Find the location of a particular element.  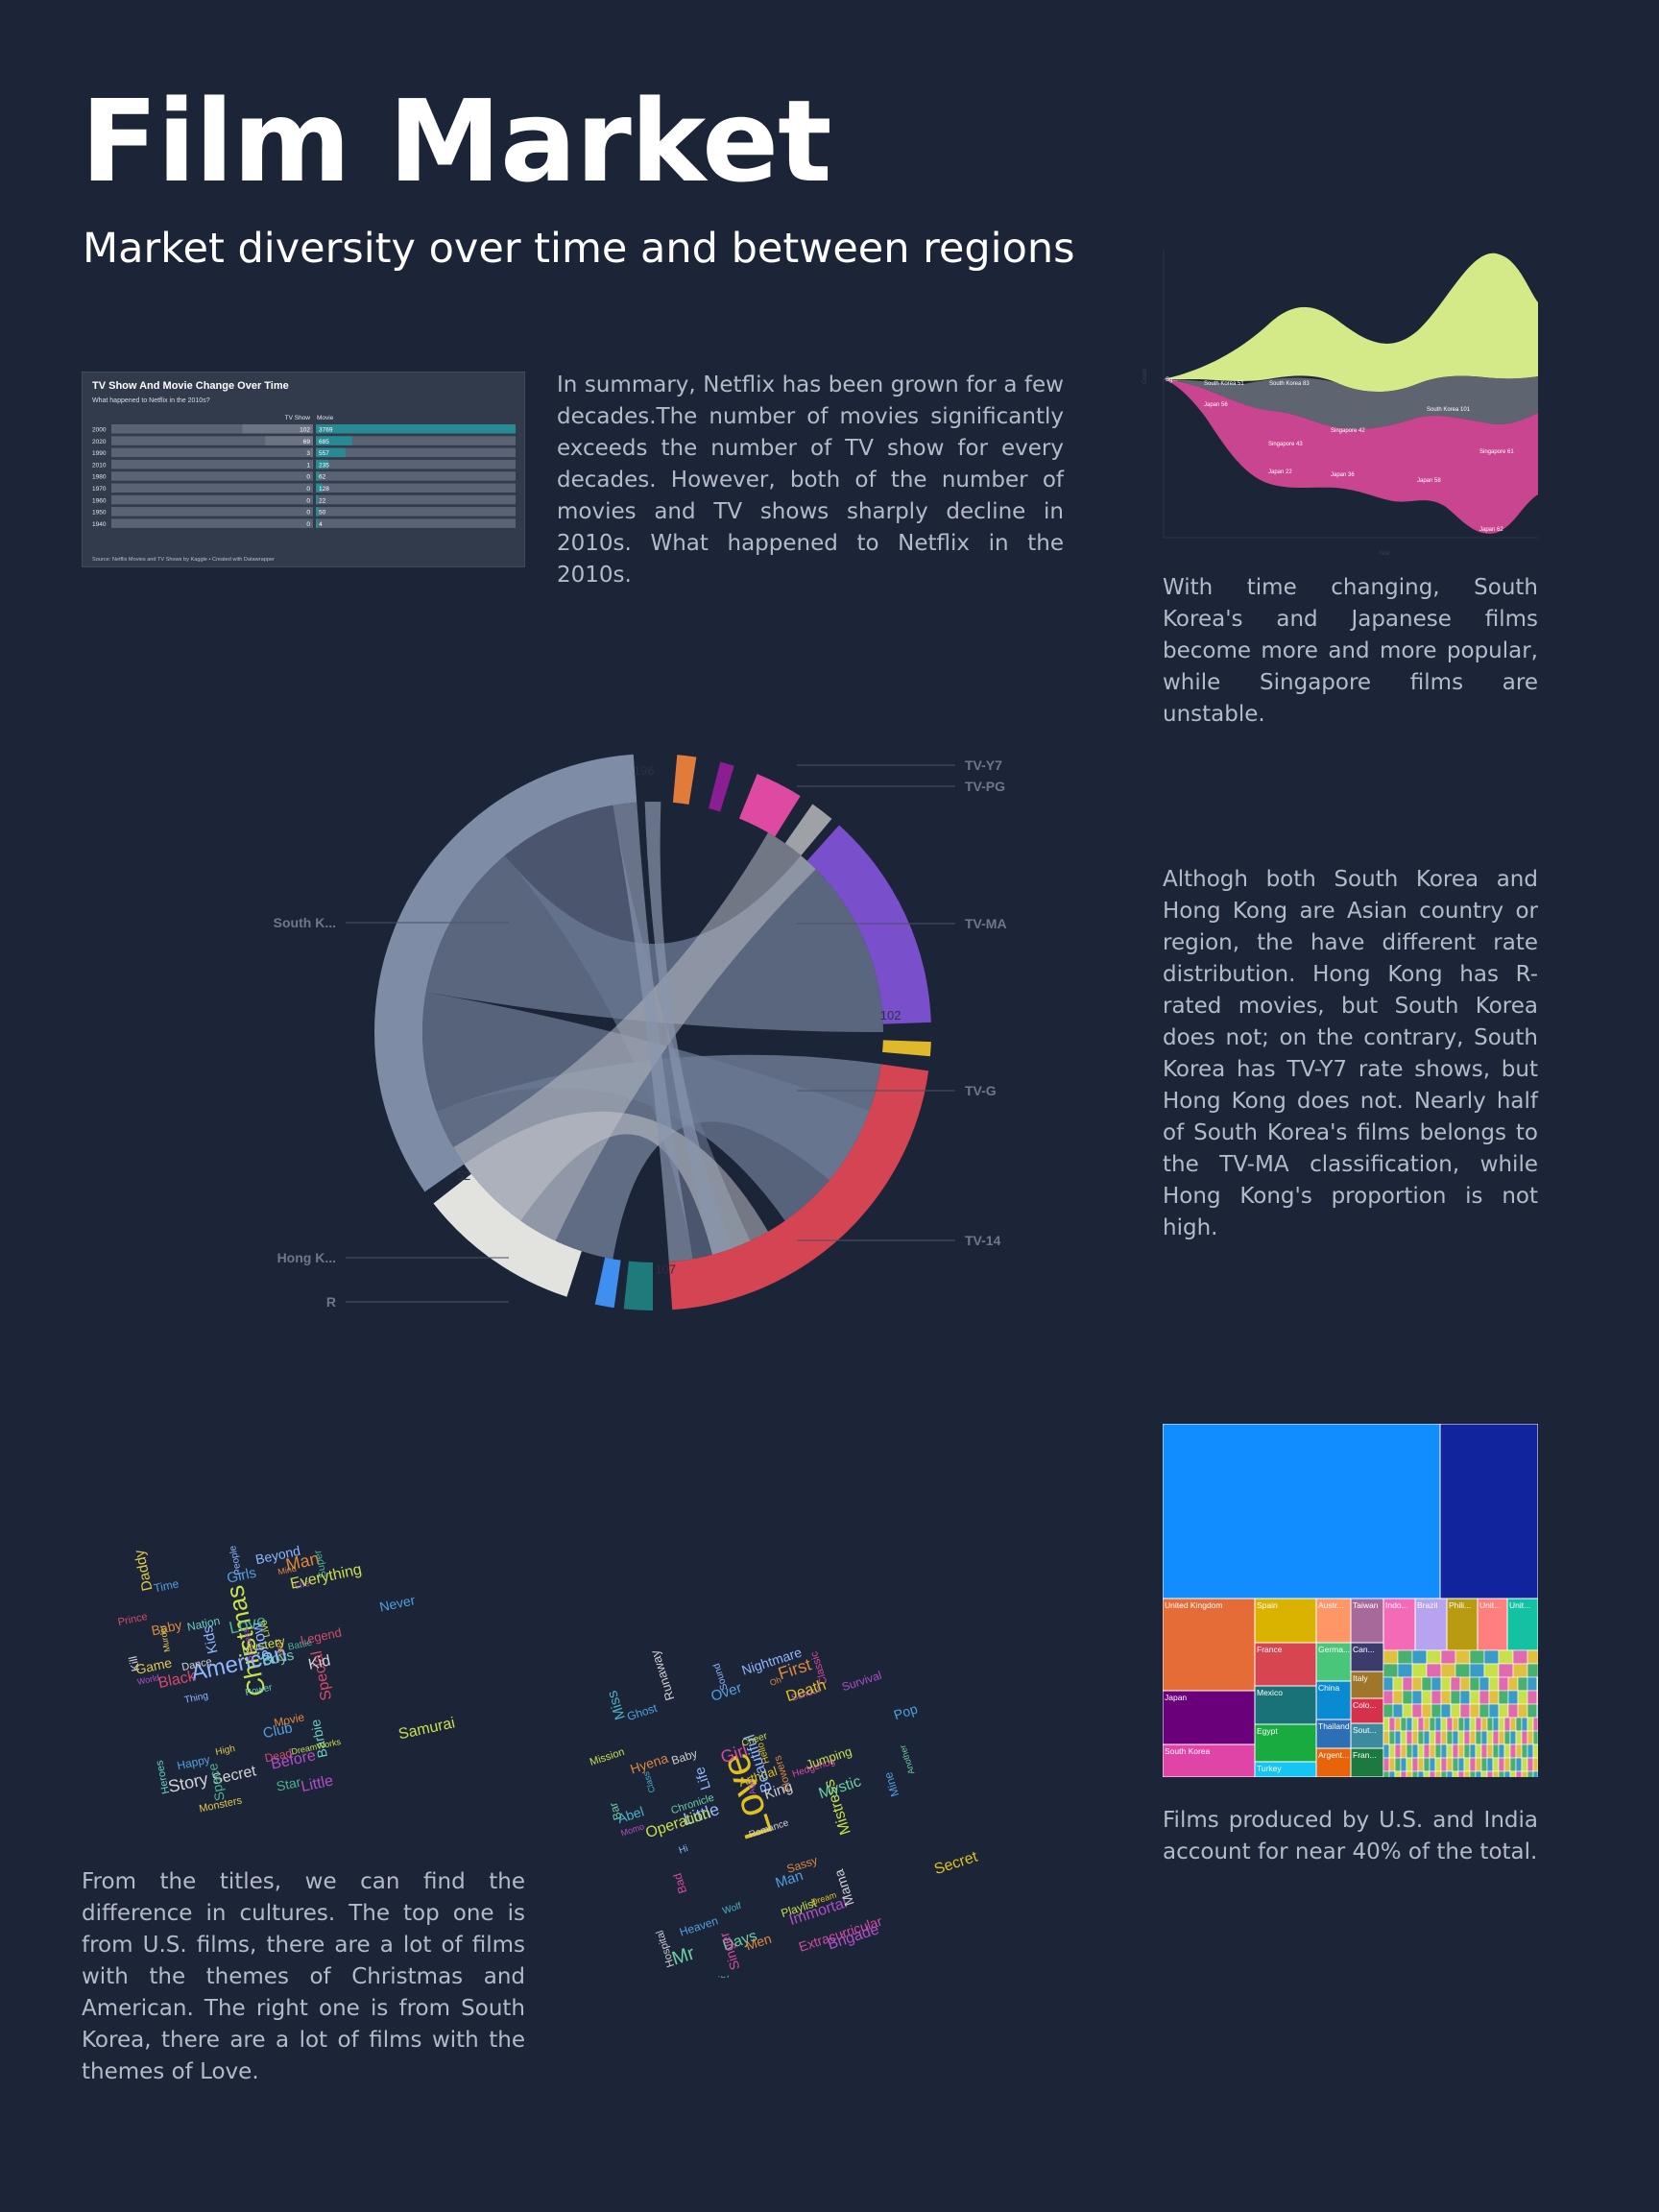

treemap-label: Italy is located at coordinates (1360, 1678).